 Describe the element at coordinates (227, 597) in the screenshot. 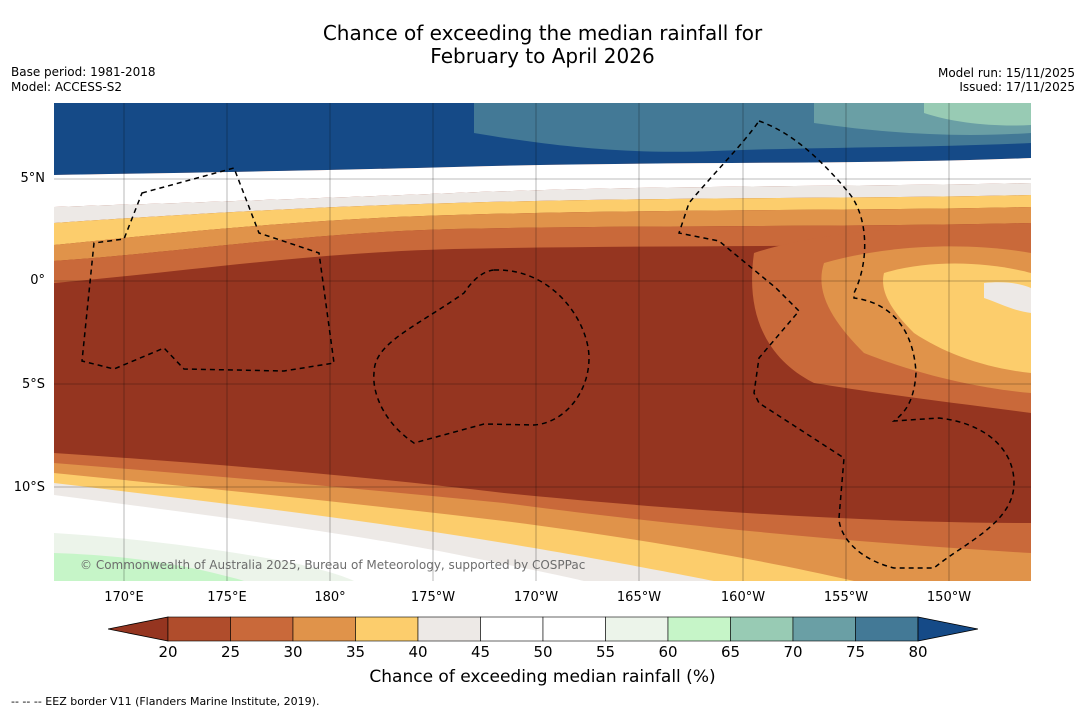

I see `x-tick: 175°E` at that location.